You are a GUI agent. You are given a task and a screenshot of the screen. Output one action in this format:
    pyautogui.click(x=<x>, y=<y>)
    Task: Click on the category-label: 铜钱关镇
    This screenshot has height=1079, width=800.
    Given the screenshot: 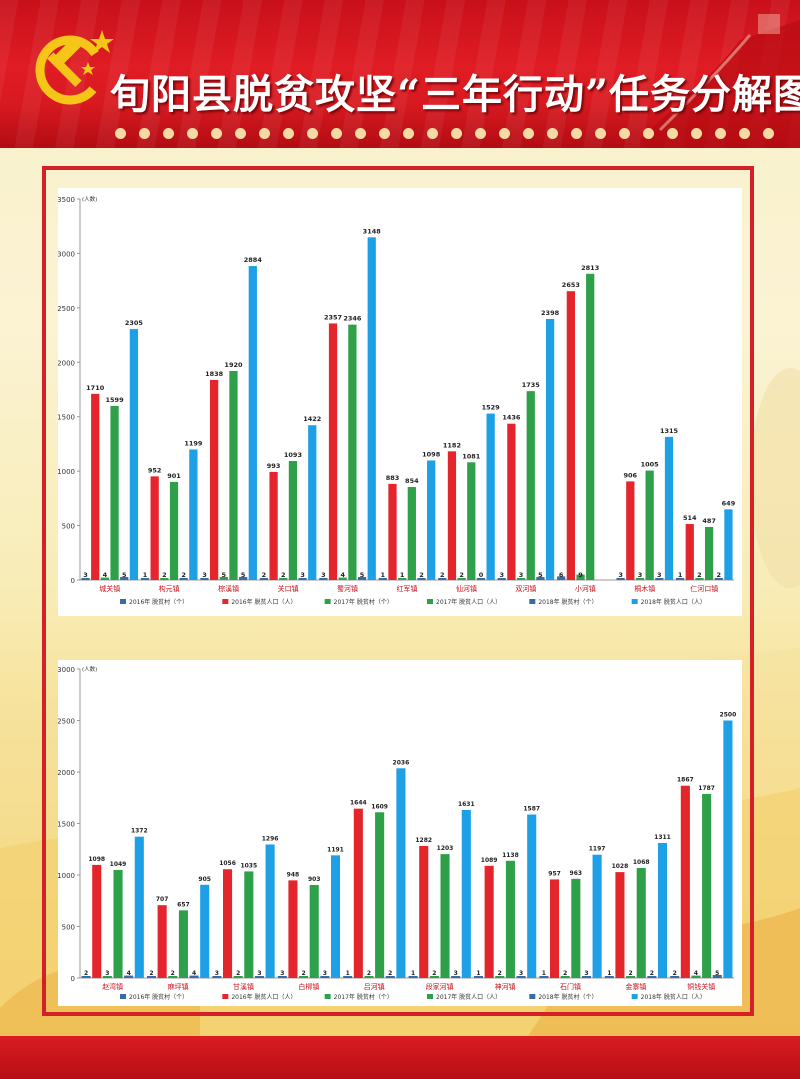 What is the action you would take?
    pyautogui.click(x=701, y=986)
    